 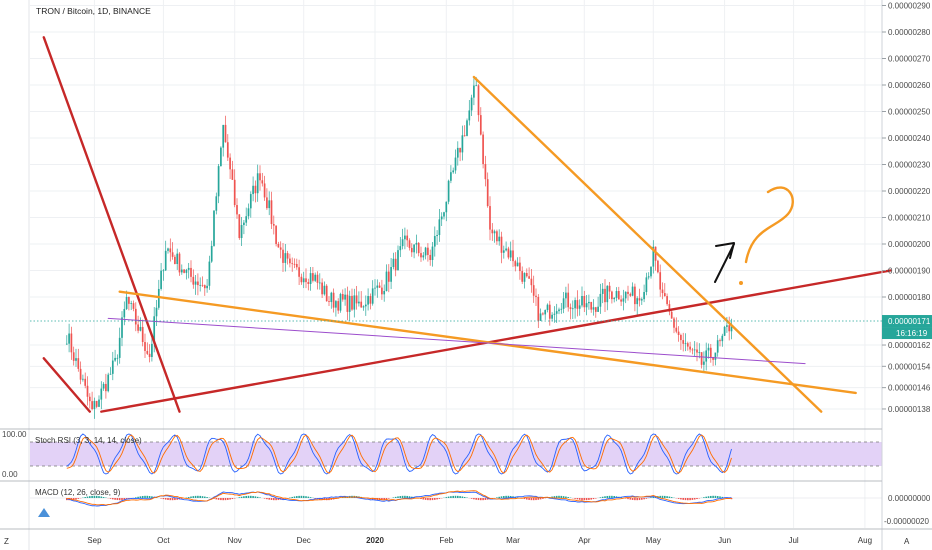 What do you see at coordinates (907, 541) in the screenshot?
I see `auto-scale-button: A` at bounding box center [907, 541].